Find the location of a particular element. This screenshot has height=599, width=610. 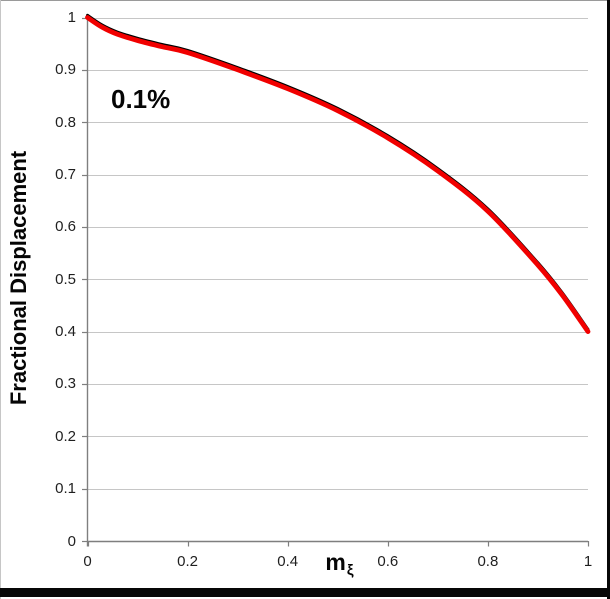

annotation-label: 0.1% is located at coordinates (141, 99).